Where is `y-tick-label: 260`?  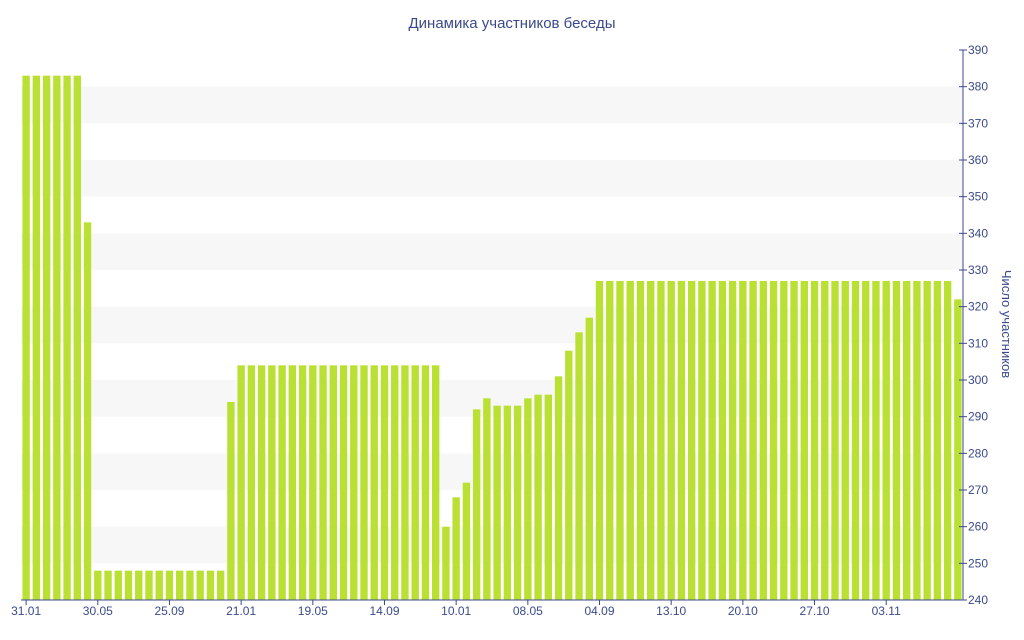
y-tick-label: 260 is located at coordinates (978, 527).